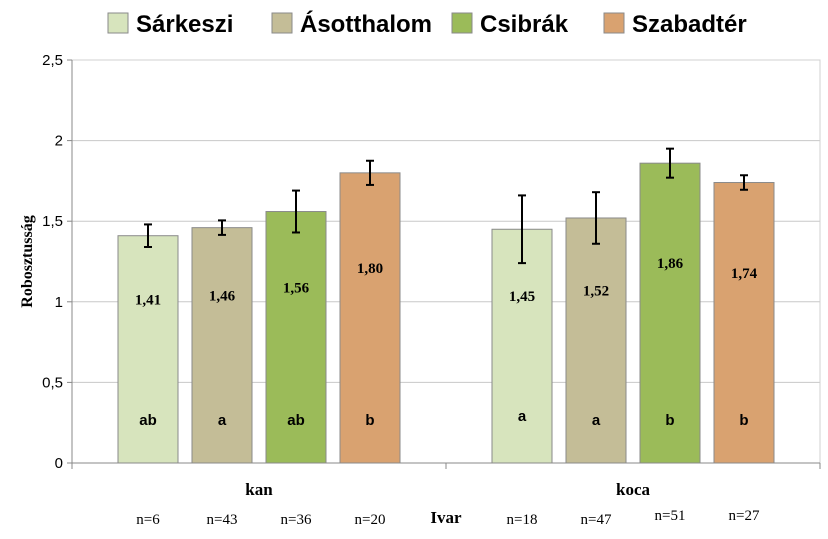 The width and height of the screenshot is (828, 539). What do you see at coordinates (744, 516) in the screenshot?
I see `sample-size-label: n=27` at bounding box center [744, 516].